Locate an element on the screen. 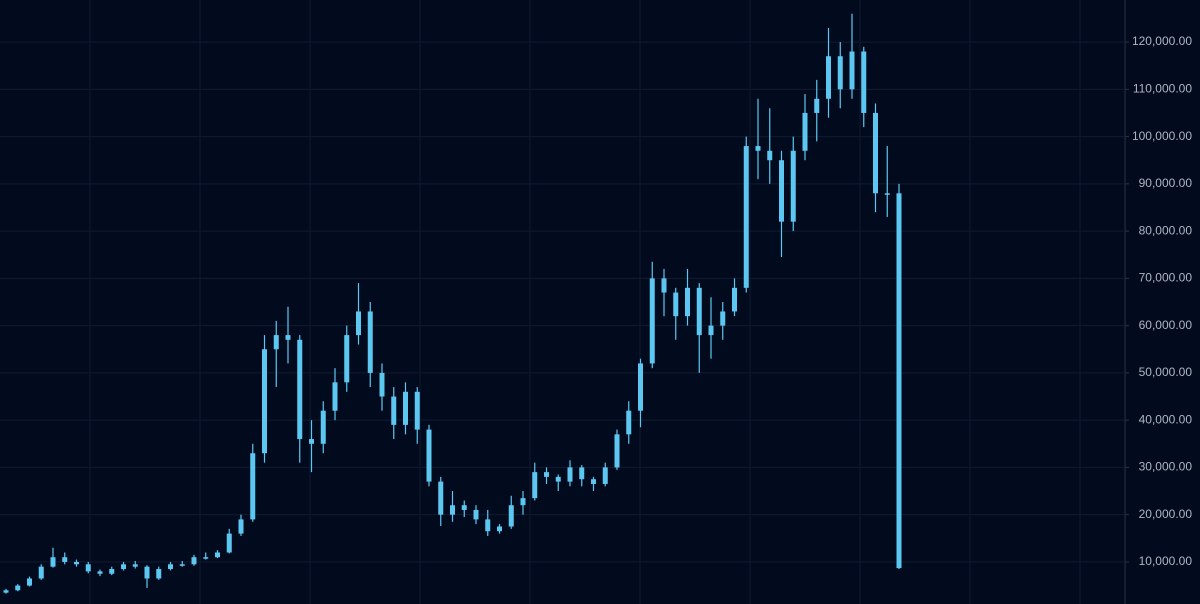 Image resolution: width=1200 pixels, height=604 pixels. y-tick-label: 80,000.00 is located at coordinates (1166, 230).